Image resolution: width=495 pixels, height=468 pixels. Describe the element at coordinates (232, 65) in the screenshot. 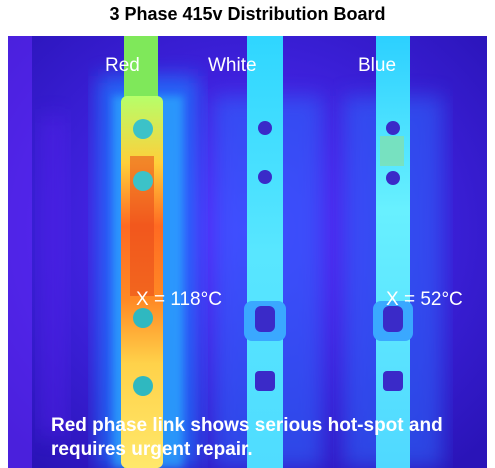

I see `white-phase-label: White` at that location.